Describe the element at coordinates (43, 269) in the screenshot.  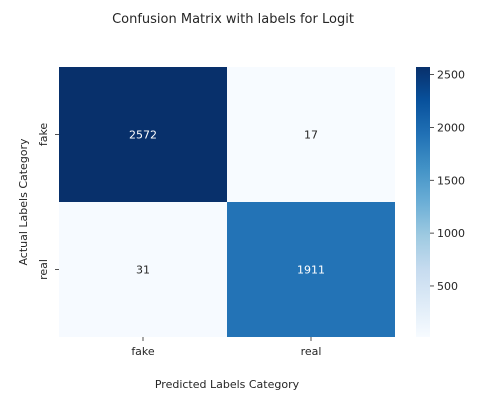
I see `y-tick-label: real` at that location.